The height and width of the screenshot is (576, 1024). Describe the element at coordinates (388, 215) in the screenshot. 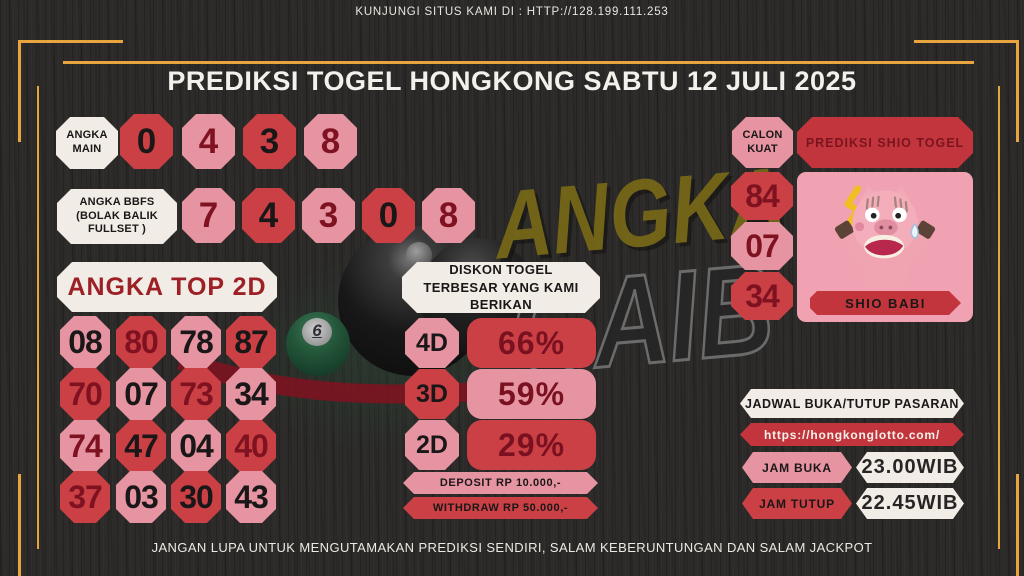

I see `angka-bbfs-digit: 0` at that location.